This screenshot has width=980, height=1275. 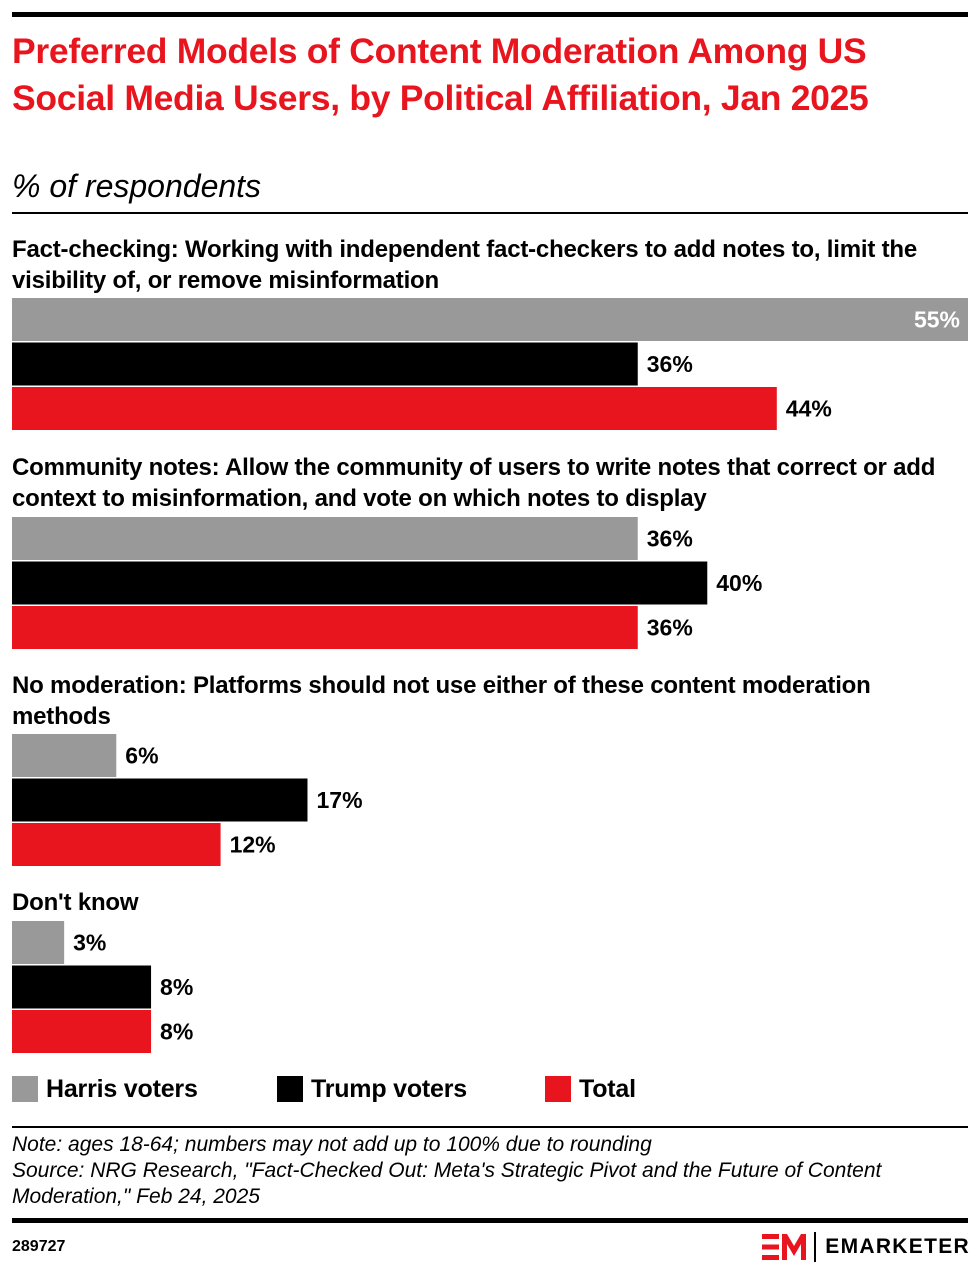 What do you see at coordinates (492, 1089) in the screenshot?
I see `legend: Harris voters Trump voters Total` at bounding box center [492, 1089].